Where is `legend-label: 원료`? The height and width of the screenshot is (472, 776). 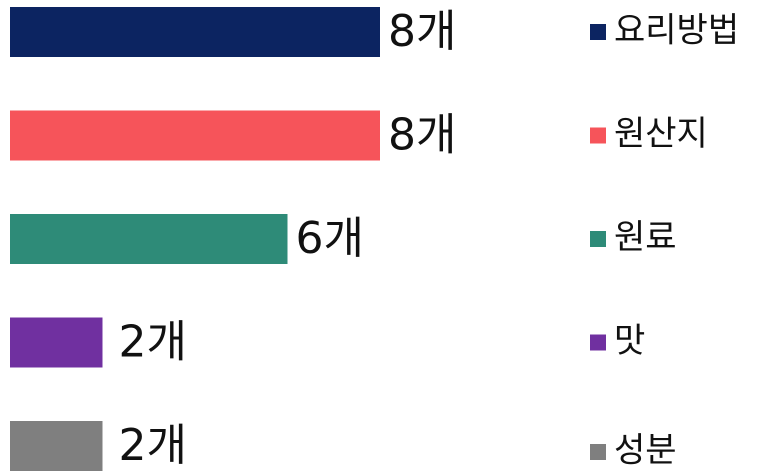
legend-label: 원료 is located at coordinates (645, 238).